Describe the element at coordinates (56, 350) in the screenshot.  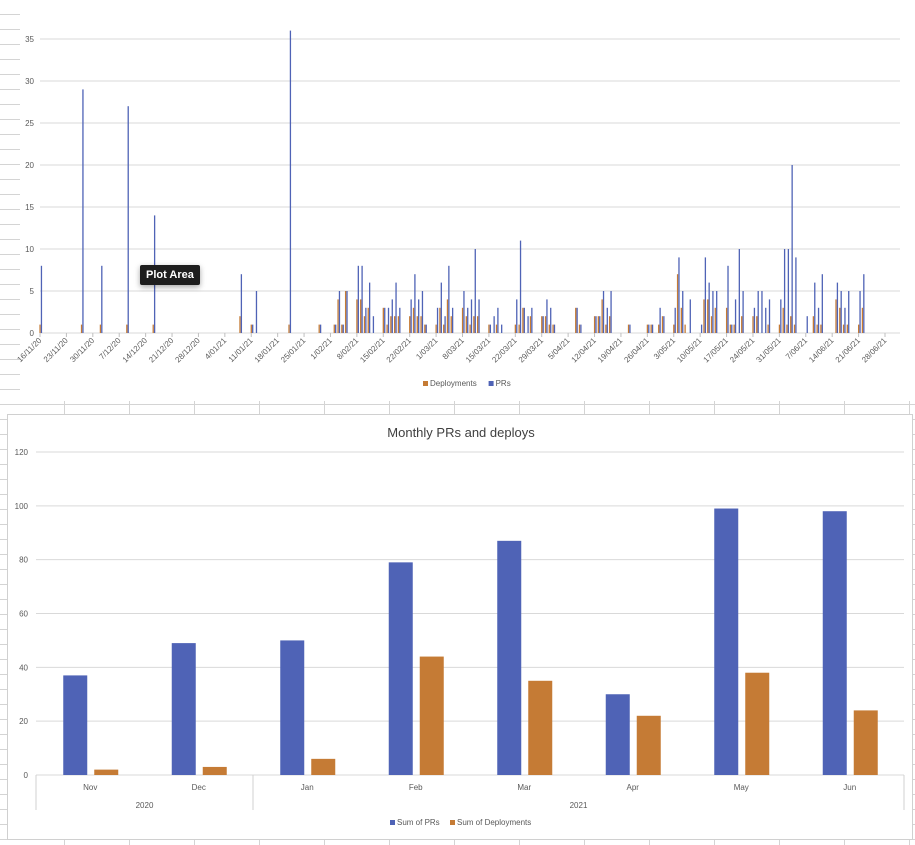
I see `x-tick-label: 23/11/20` at that location.